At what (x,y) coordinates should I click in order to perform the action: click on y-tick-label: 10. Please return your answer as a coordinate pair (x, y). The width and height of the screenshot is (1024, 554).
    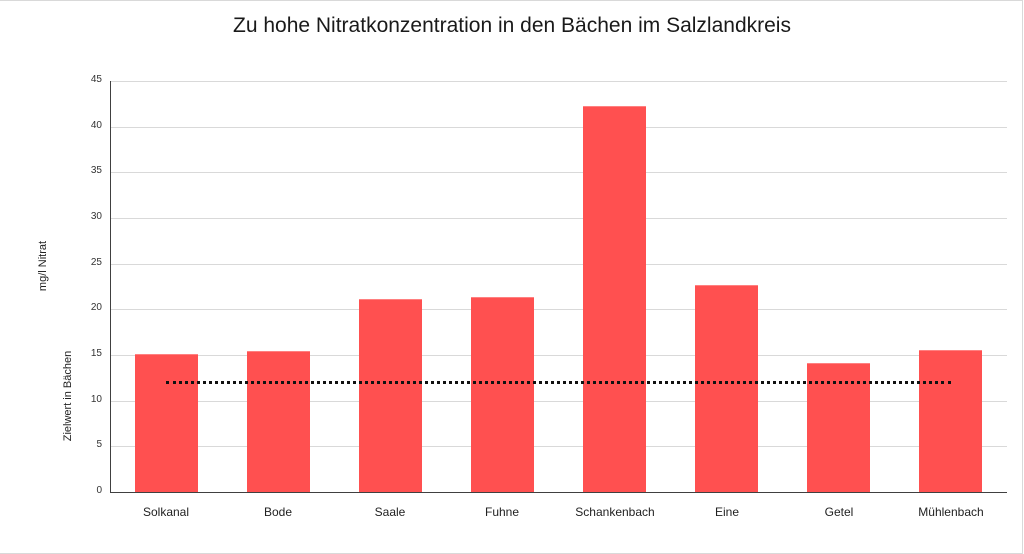
    Looking at the image, I should click on (96, 399).